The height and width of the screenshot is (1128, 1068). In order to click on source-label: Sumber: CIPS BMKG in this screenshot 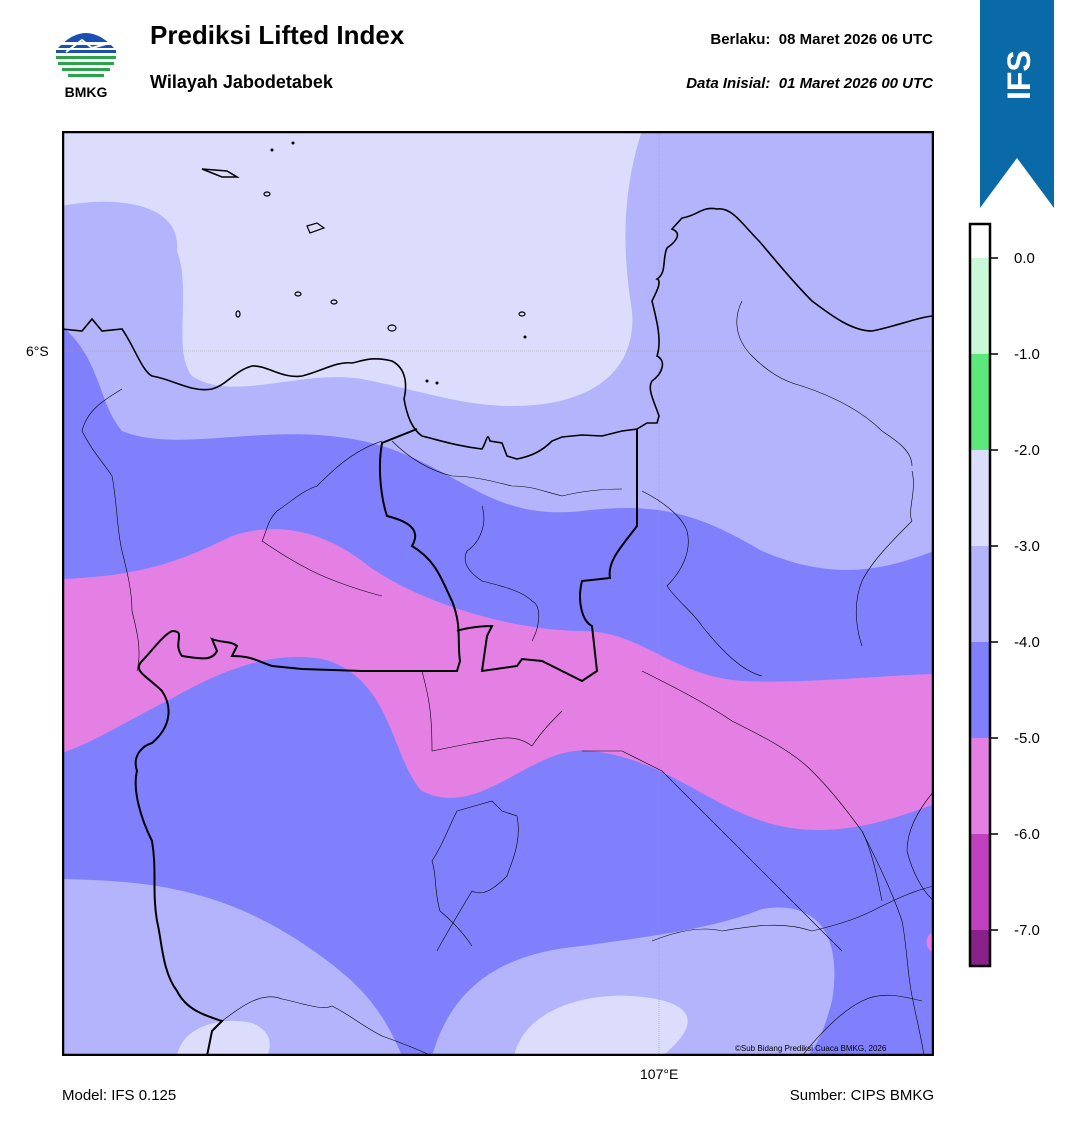, I will do `click(861, 1095)`.